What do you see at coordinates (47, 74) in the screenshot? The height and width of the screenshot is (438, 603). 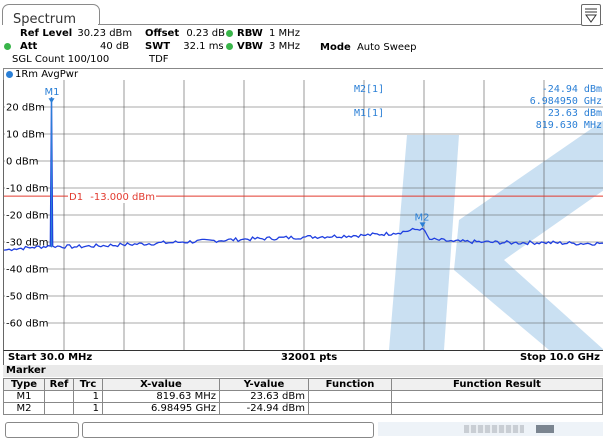 I see `trace-label: 1Rm AvgPwr` at bounding box center [47, 74].